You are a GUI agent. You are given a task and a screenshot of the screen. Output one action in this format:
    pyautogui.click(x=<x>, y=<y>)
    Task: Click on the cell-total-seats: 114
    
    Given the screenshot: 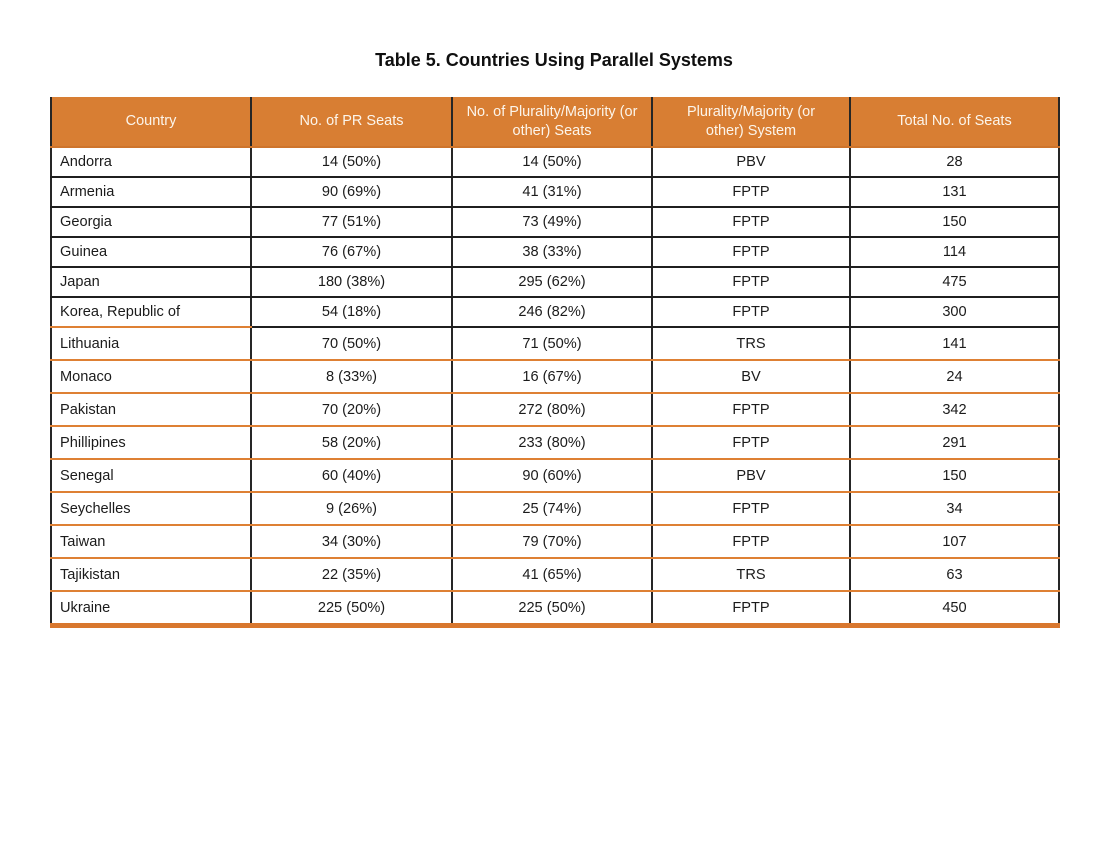 What is the action you would take?
    pyautogui.click(x=954, y=252)
    